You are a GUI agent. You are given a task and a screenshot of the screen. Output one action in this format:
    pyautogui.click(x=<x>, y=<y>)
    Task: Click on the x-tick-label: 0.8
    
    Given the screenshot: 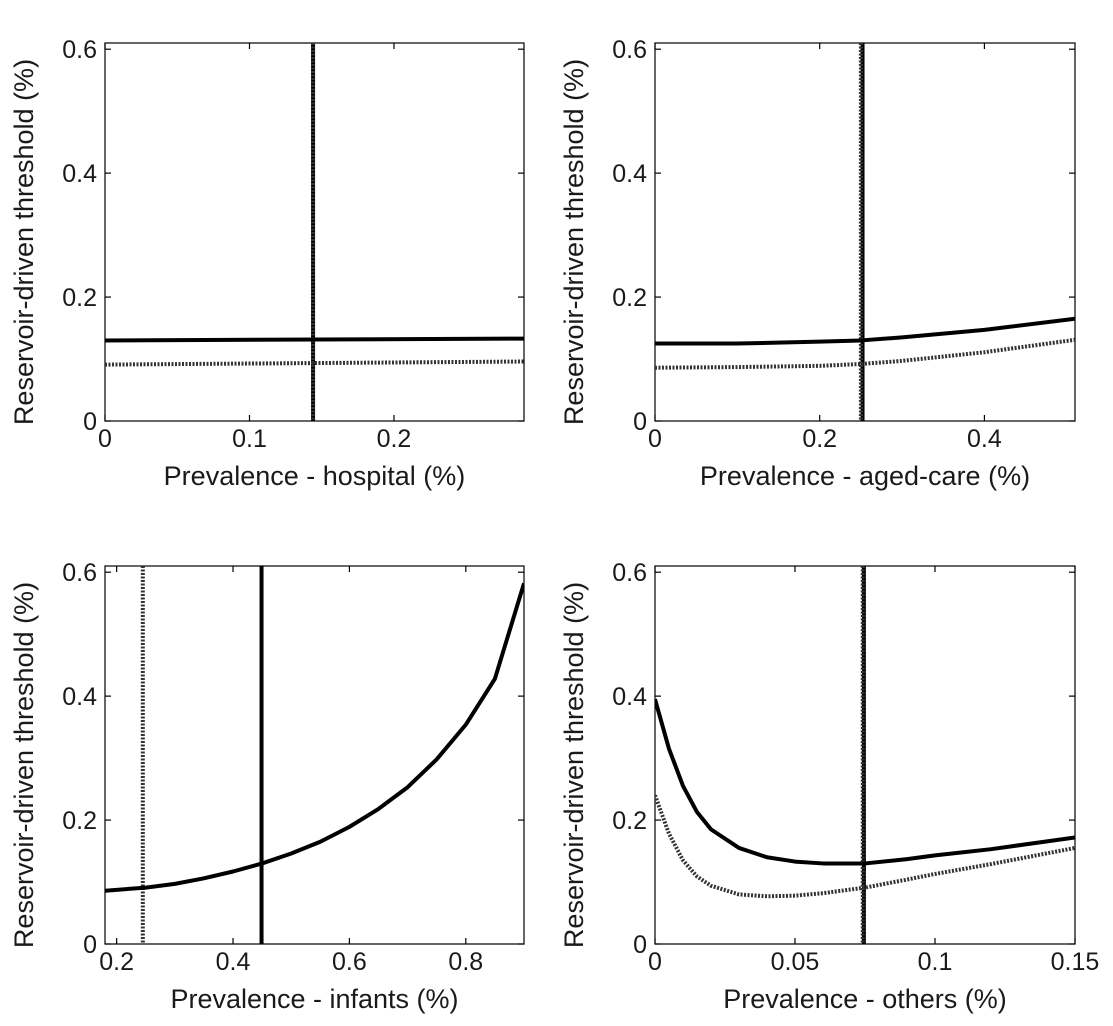 What is the action you would take?
    pyautogui.click(x=465, y=962)
    